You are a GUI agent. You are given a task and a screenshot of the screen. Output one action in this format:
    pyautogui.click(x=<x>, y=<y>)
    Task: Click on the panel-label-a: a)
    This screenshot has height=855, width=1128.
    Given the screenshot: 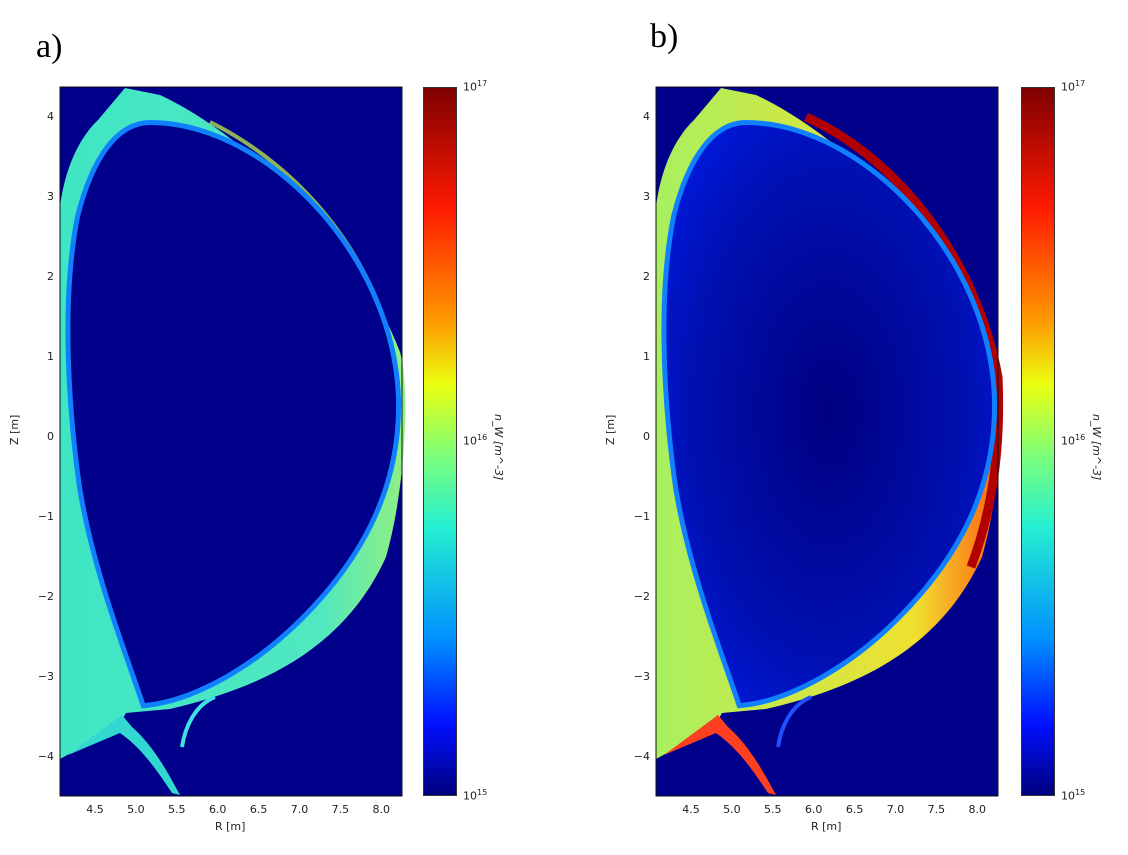 What is the action you would take?
    pyautogui.click(x=49, y=46)
    